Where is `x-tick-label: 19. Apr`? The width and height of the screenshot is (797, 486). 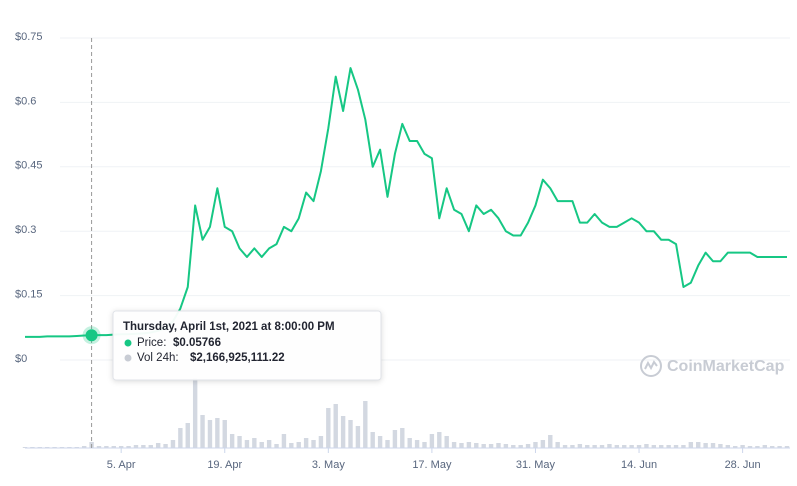 x-tick-label: 19. Apr is located at coordinates (224, 465).